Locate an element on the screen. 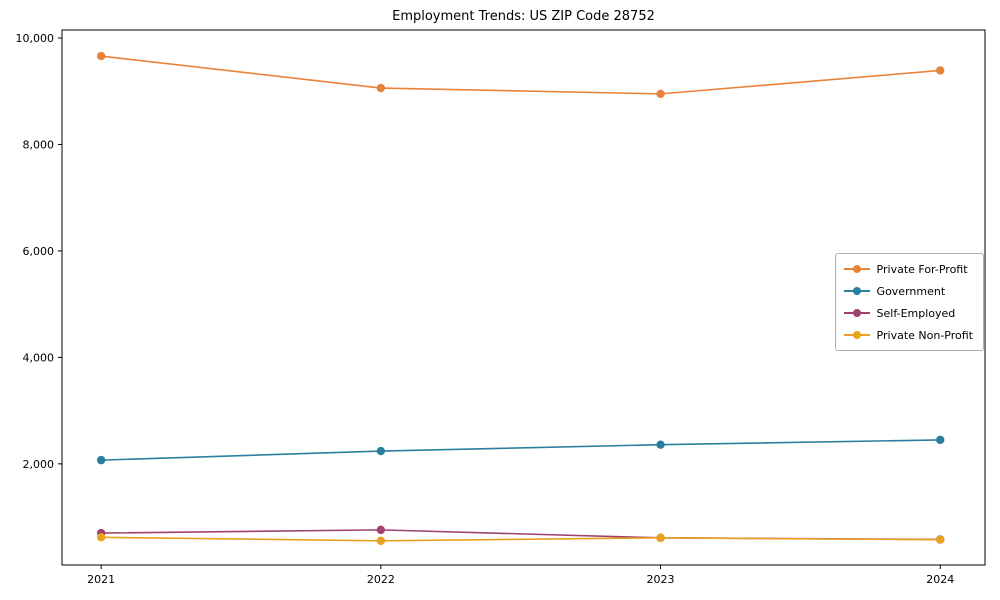 The height and width of the screenshot is (600, 1000). svg-text: 2021 is located at coordinates (101, 579).